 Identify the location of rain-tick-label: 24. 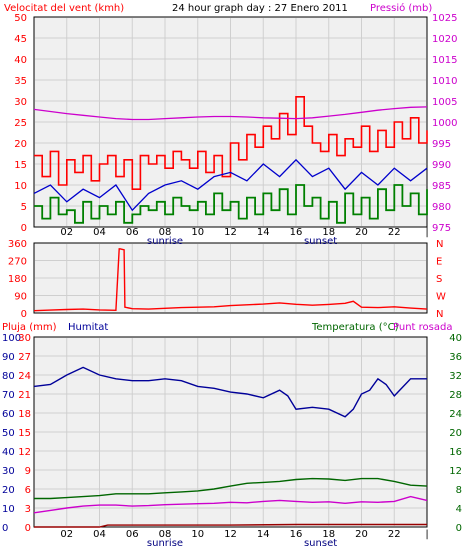
(24, 376).